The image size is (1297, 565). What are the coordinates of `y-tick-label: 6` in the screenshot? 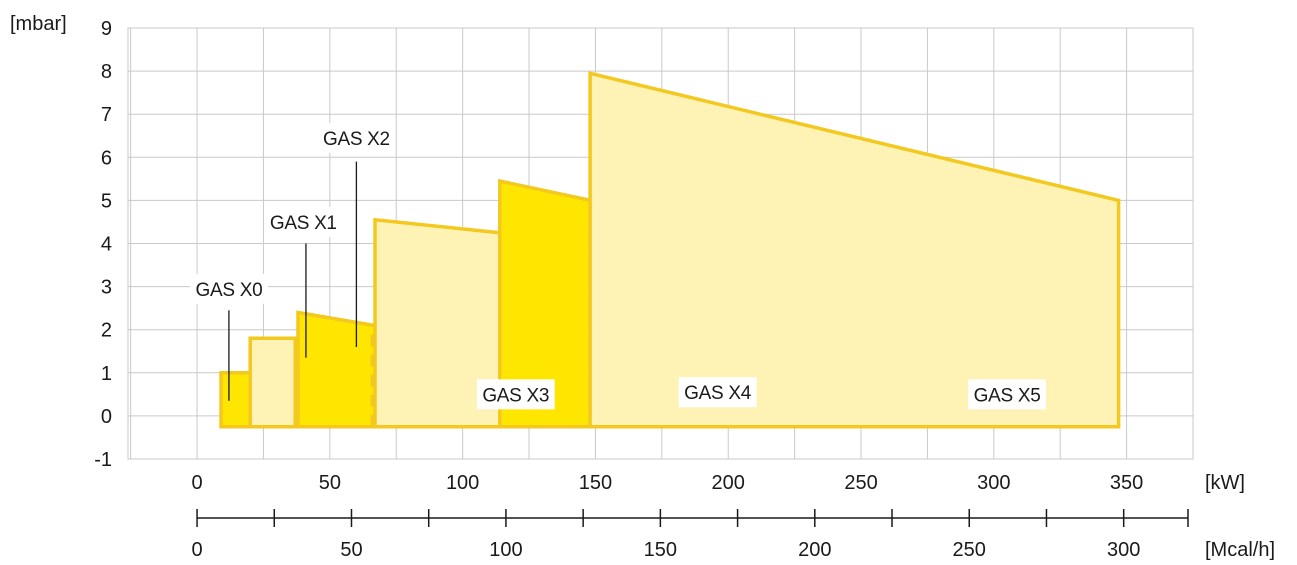 It's located at (106, 158).